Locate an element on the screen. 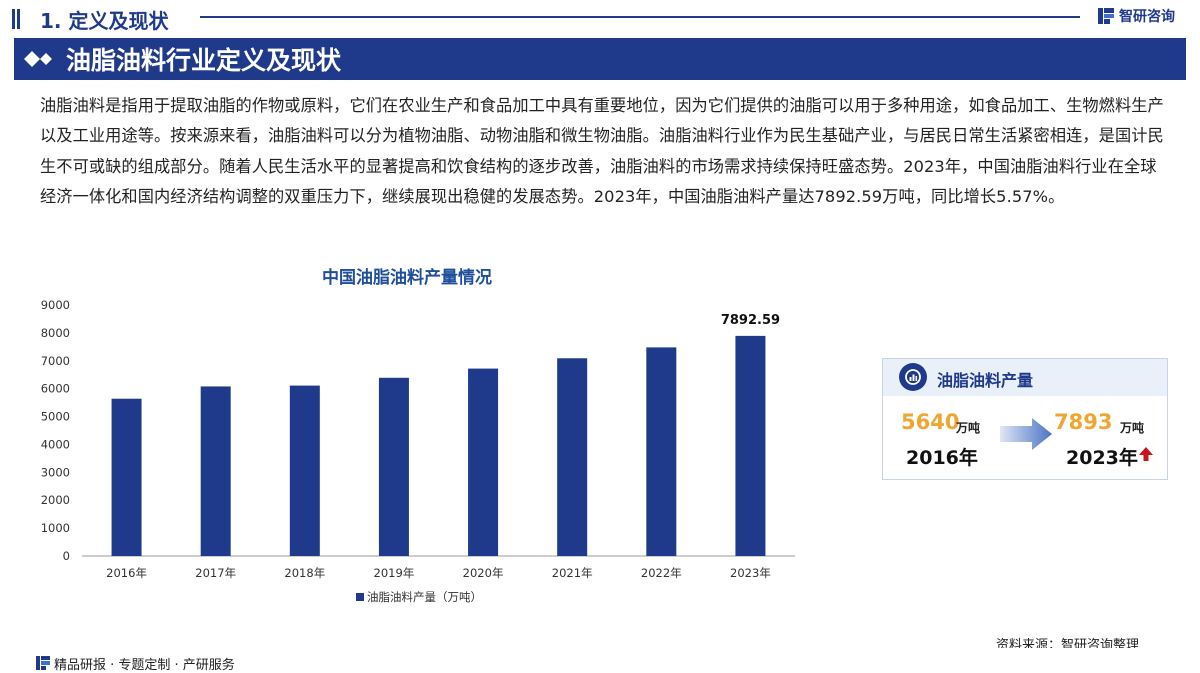 Image resolution: width=1200 pixels, height=673 pixels. footer-slogan: 精品研报 · 专题定制 · 产研服务 is located at coordinates (144, 665).